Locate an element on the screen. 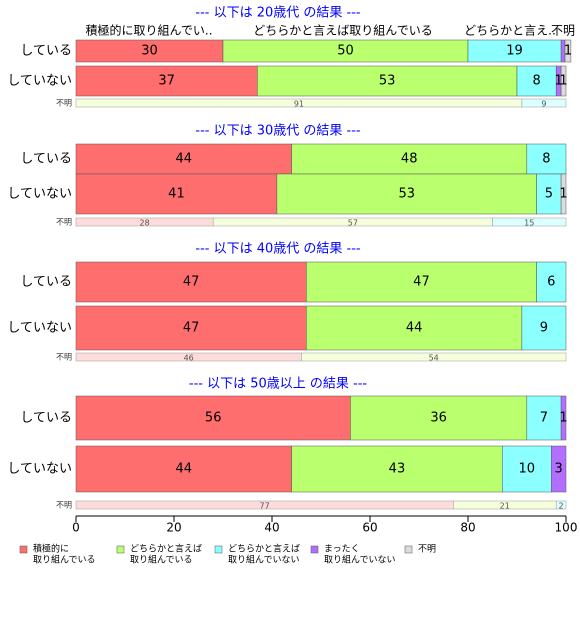  header-label: どちらかと言え.. is located at coordinates (510, 31).